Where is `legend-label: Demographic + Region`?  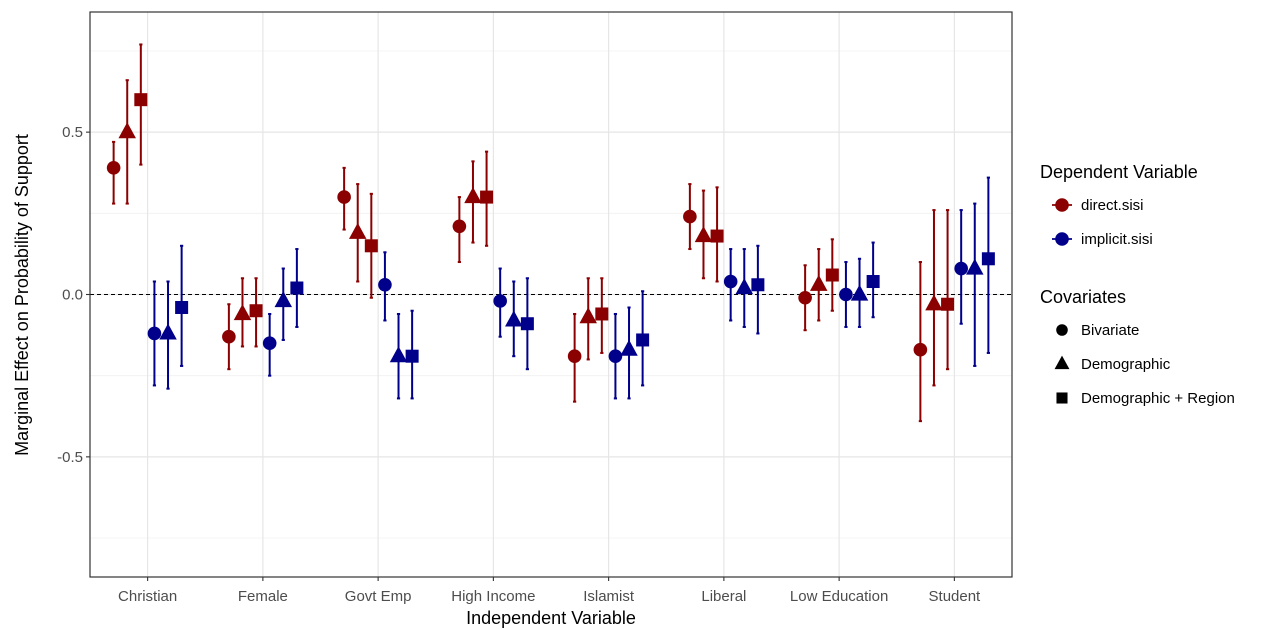
legend-label: Demographic + Region is located at coordinates (1158, 398).